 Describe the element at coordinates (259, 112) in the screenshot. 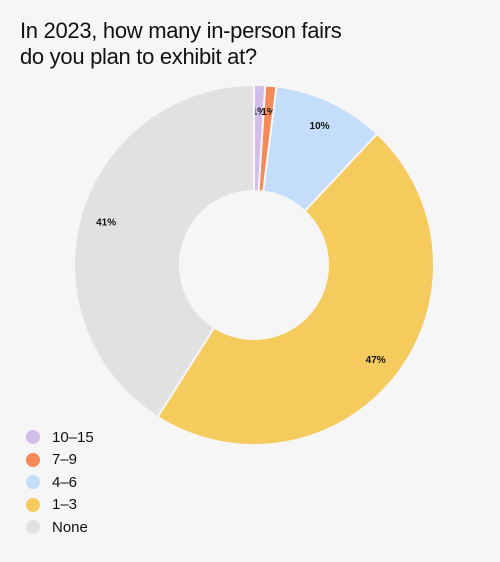

I see `slice-label-10–15: 1%` at that location.